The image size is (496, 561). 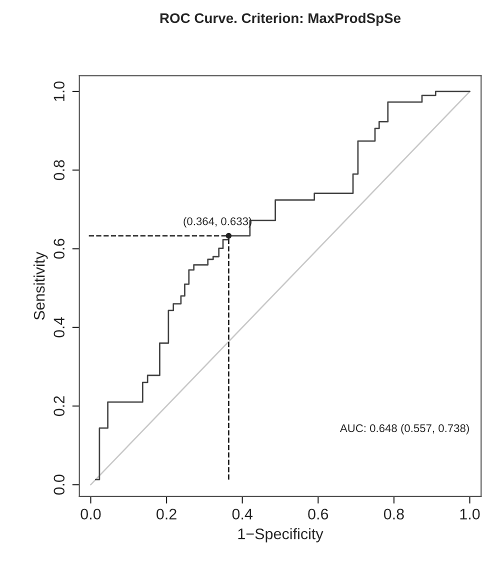 I want to click on y-axis-title: Sensitivity, so click(x=41, y=286).